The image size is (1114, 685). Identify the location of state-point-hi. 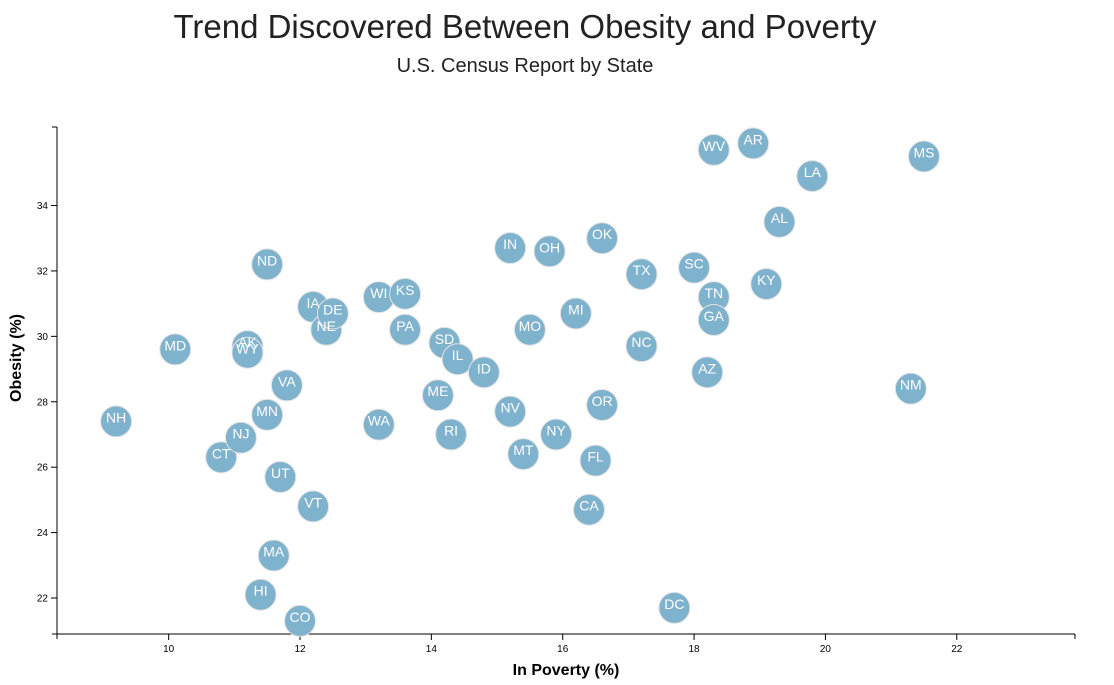
(260, 594).